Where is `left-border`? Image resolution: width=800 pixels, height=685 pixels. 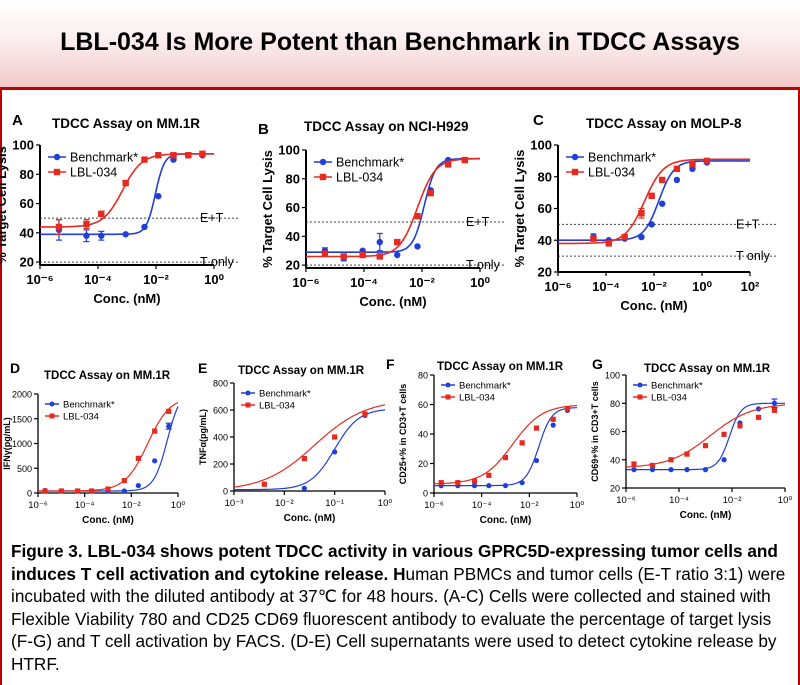 left-border is located at coordinates (1, 387).